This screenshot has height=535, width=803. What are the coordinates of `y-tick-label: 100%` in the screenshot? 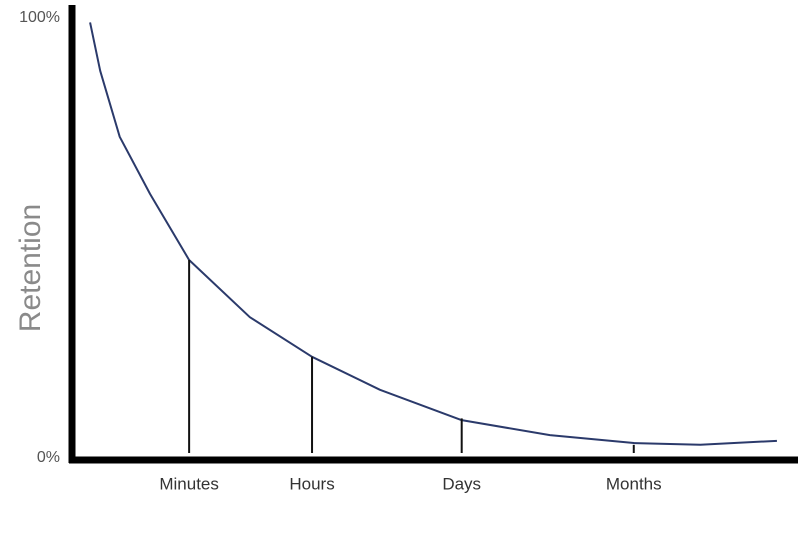 It's located at (39, 17).